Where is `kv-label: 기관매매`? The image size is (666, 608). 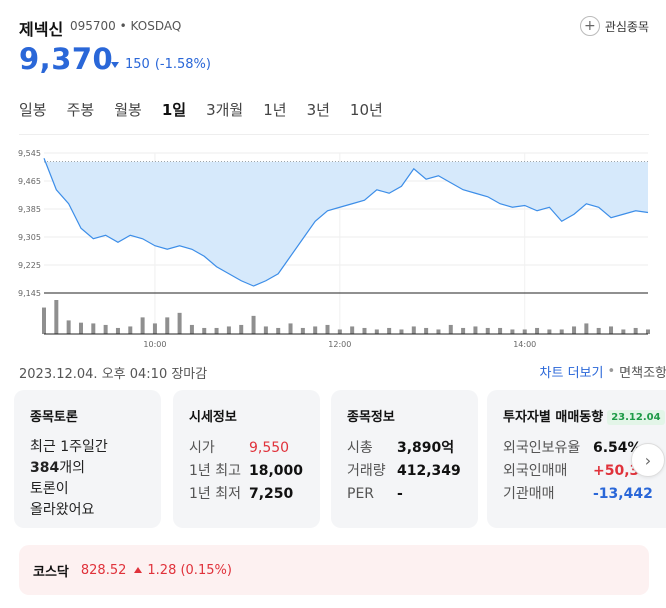
kv-label: 기관매매 is located at coordinates (529, 494).